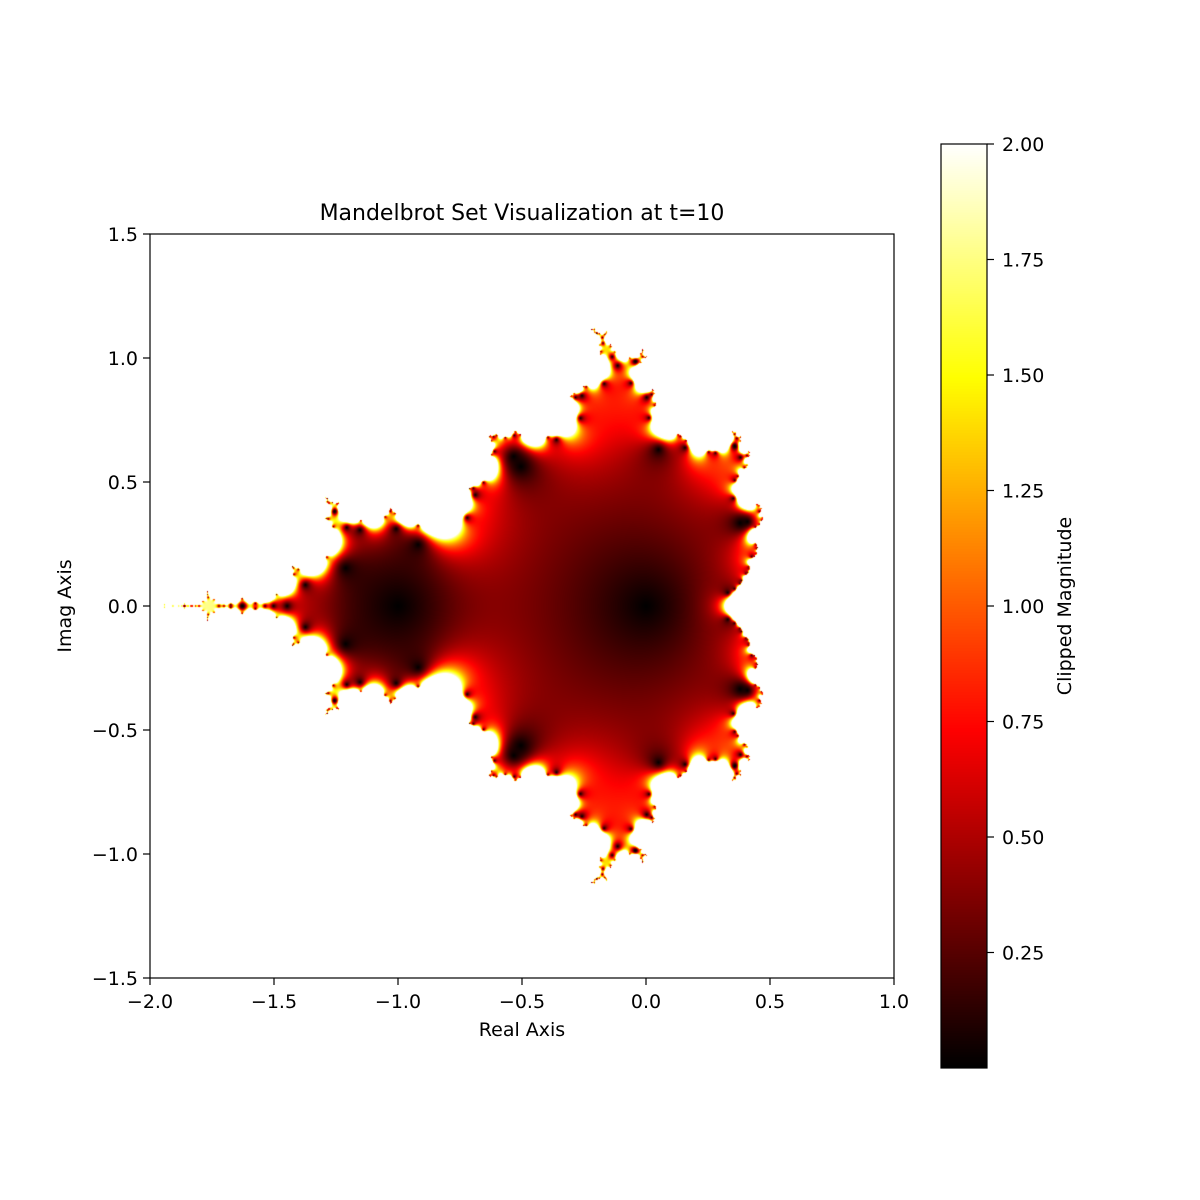  Describe the element at coordinates (398, 1002) in the screenshot. I see `x-tick-label: −1.0` at that location.